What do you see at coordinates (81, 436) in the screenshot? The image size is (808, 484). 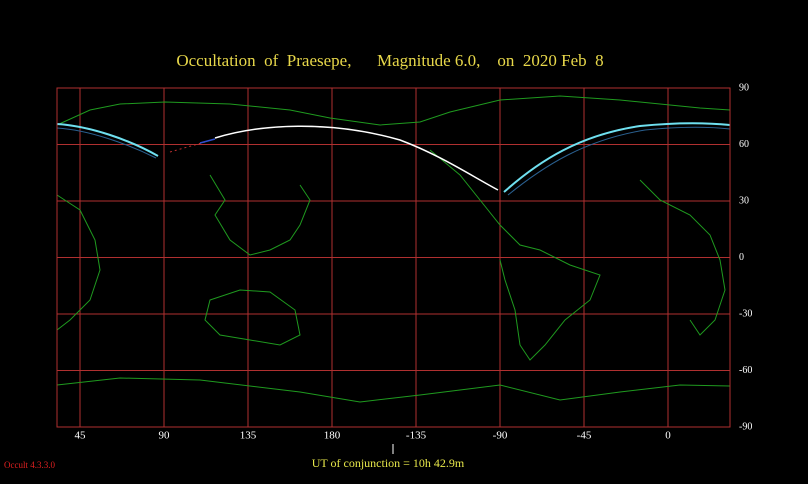 I see `x-tick-label: 45` at bounding box center [81, 436].